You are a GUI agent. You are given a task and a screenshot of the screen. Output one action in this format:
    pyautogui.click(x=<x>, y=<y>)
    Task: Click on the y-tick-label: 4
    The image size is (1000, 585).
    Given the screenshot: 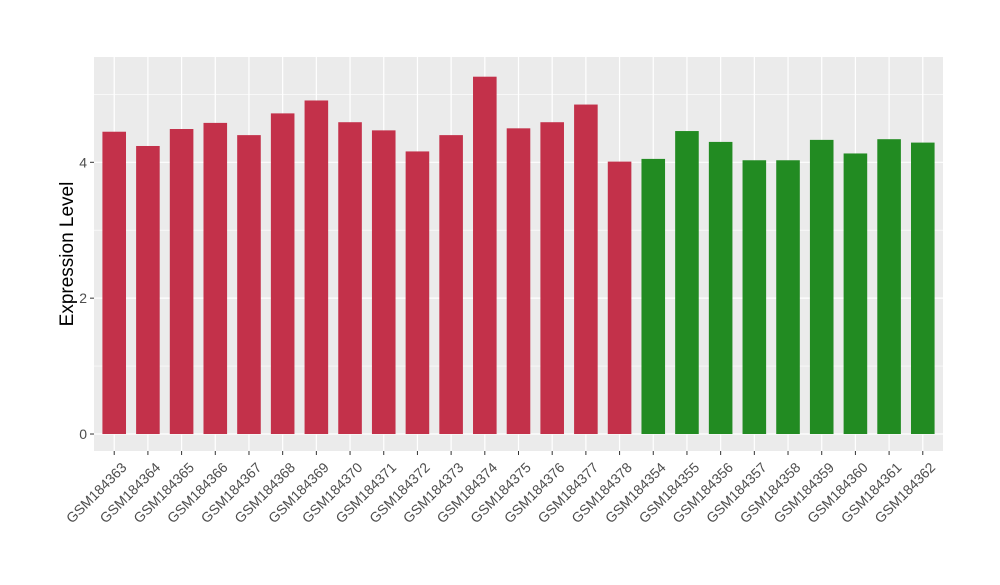 What is the action you would take?
    pyautogui.click(x=83, y=162)
    